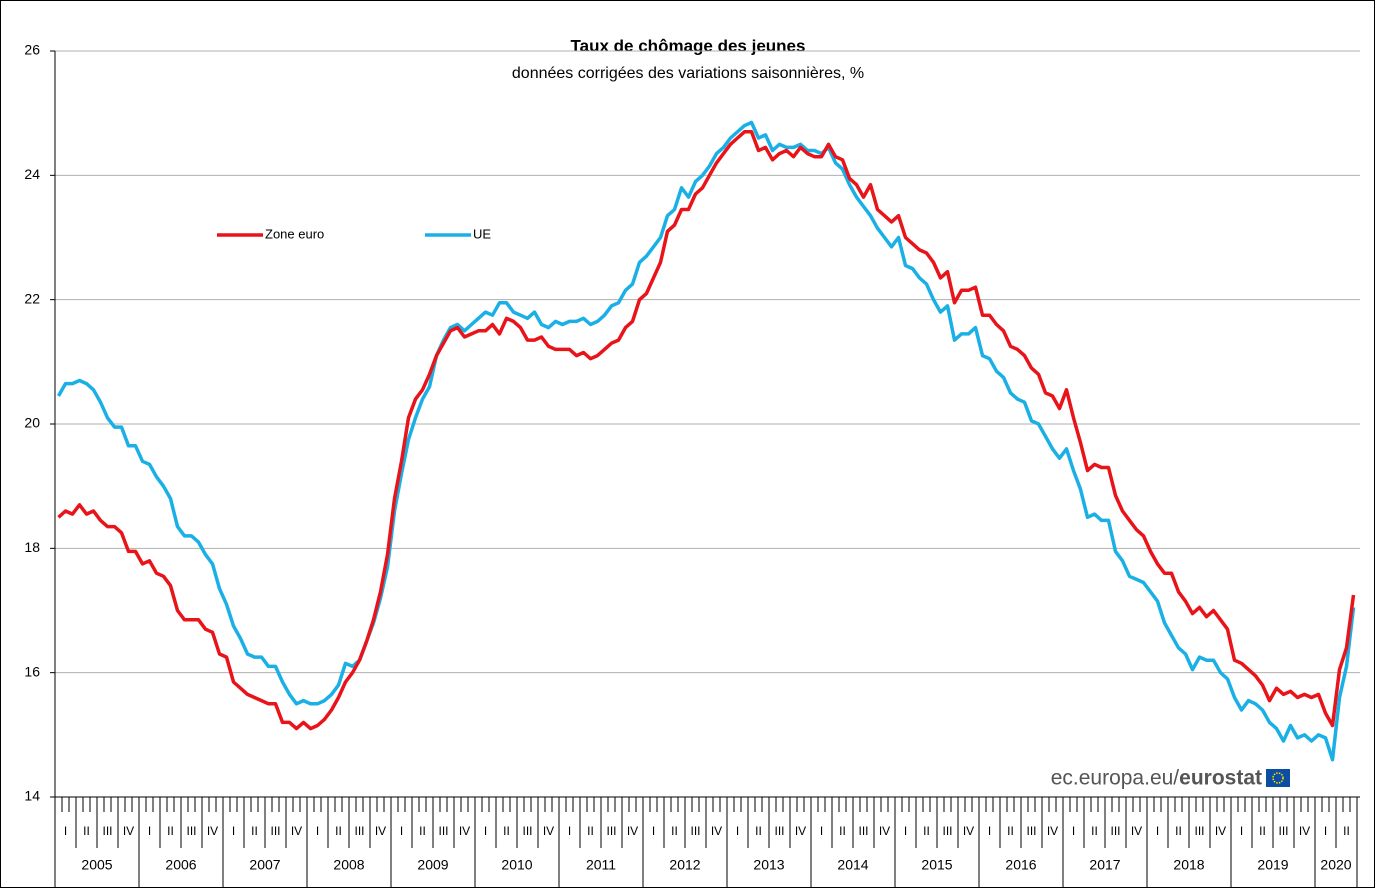  Describe the element at coordinates (601, 865) in the screenshot. I see `year-label: 2011` at that location.